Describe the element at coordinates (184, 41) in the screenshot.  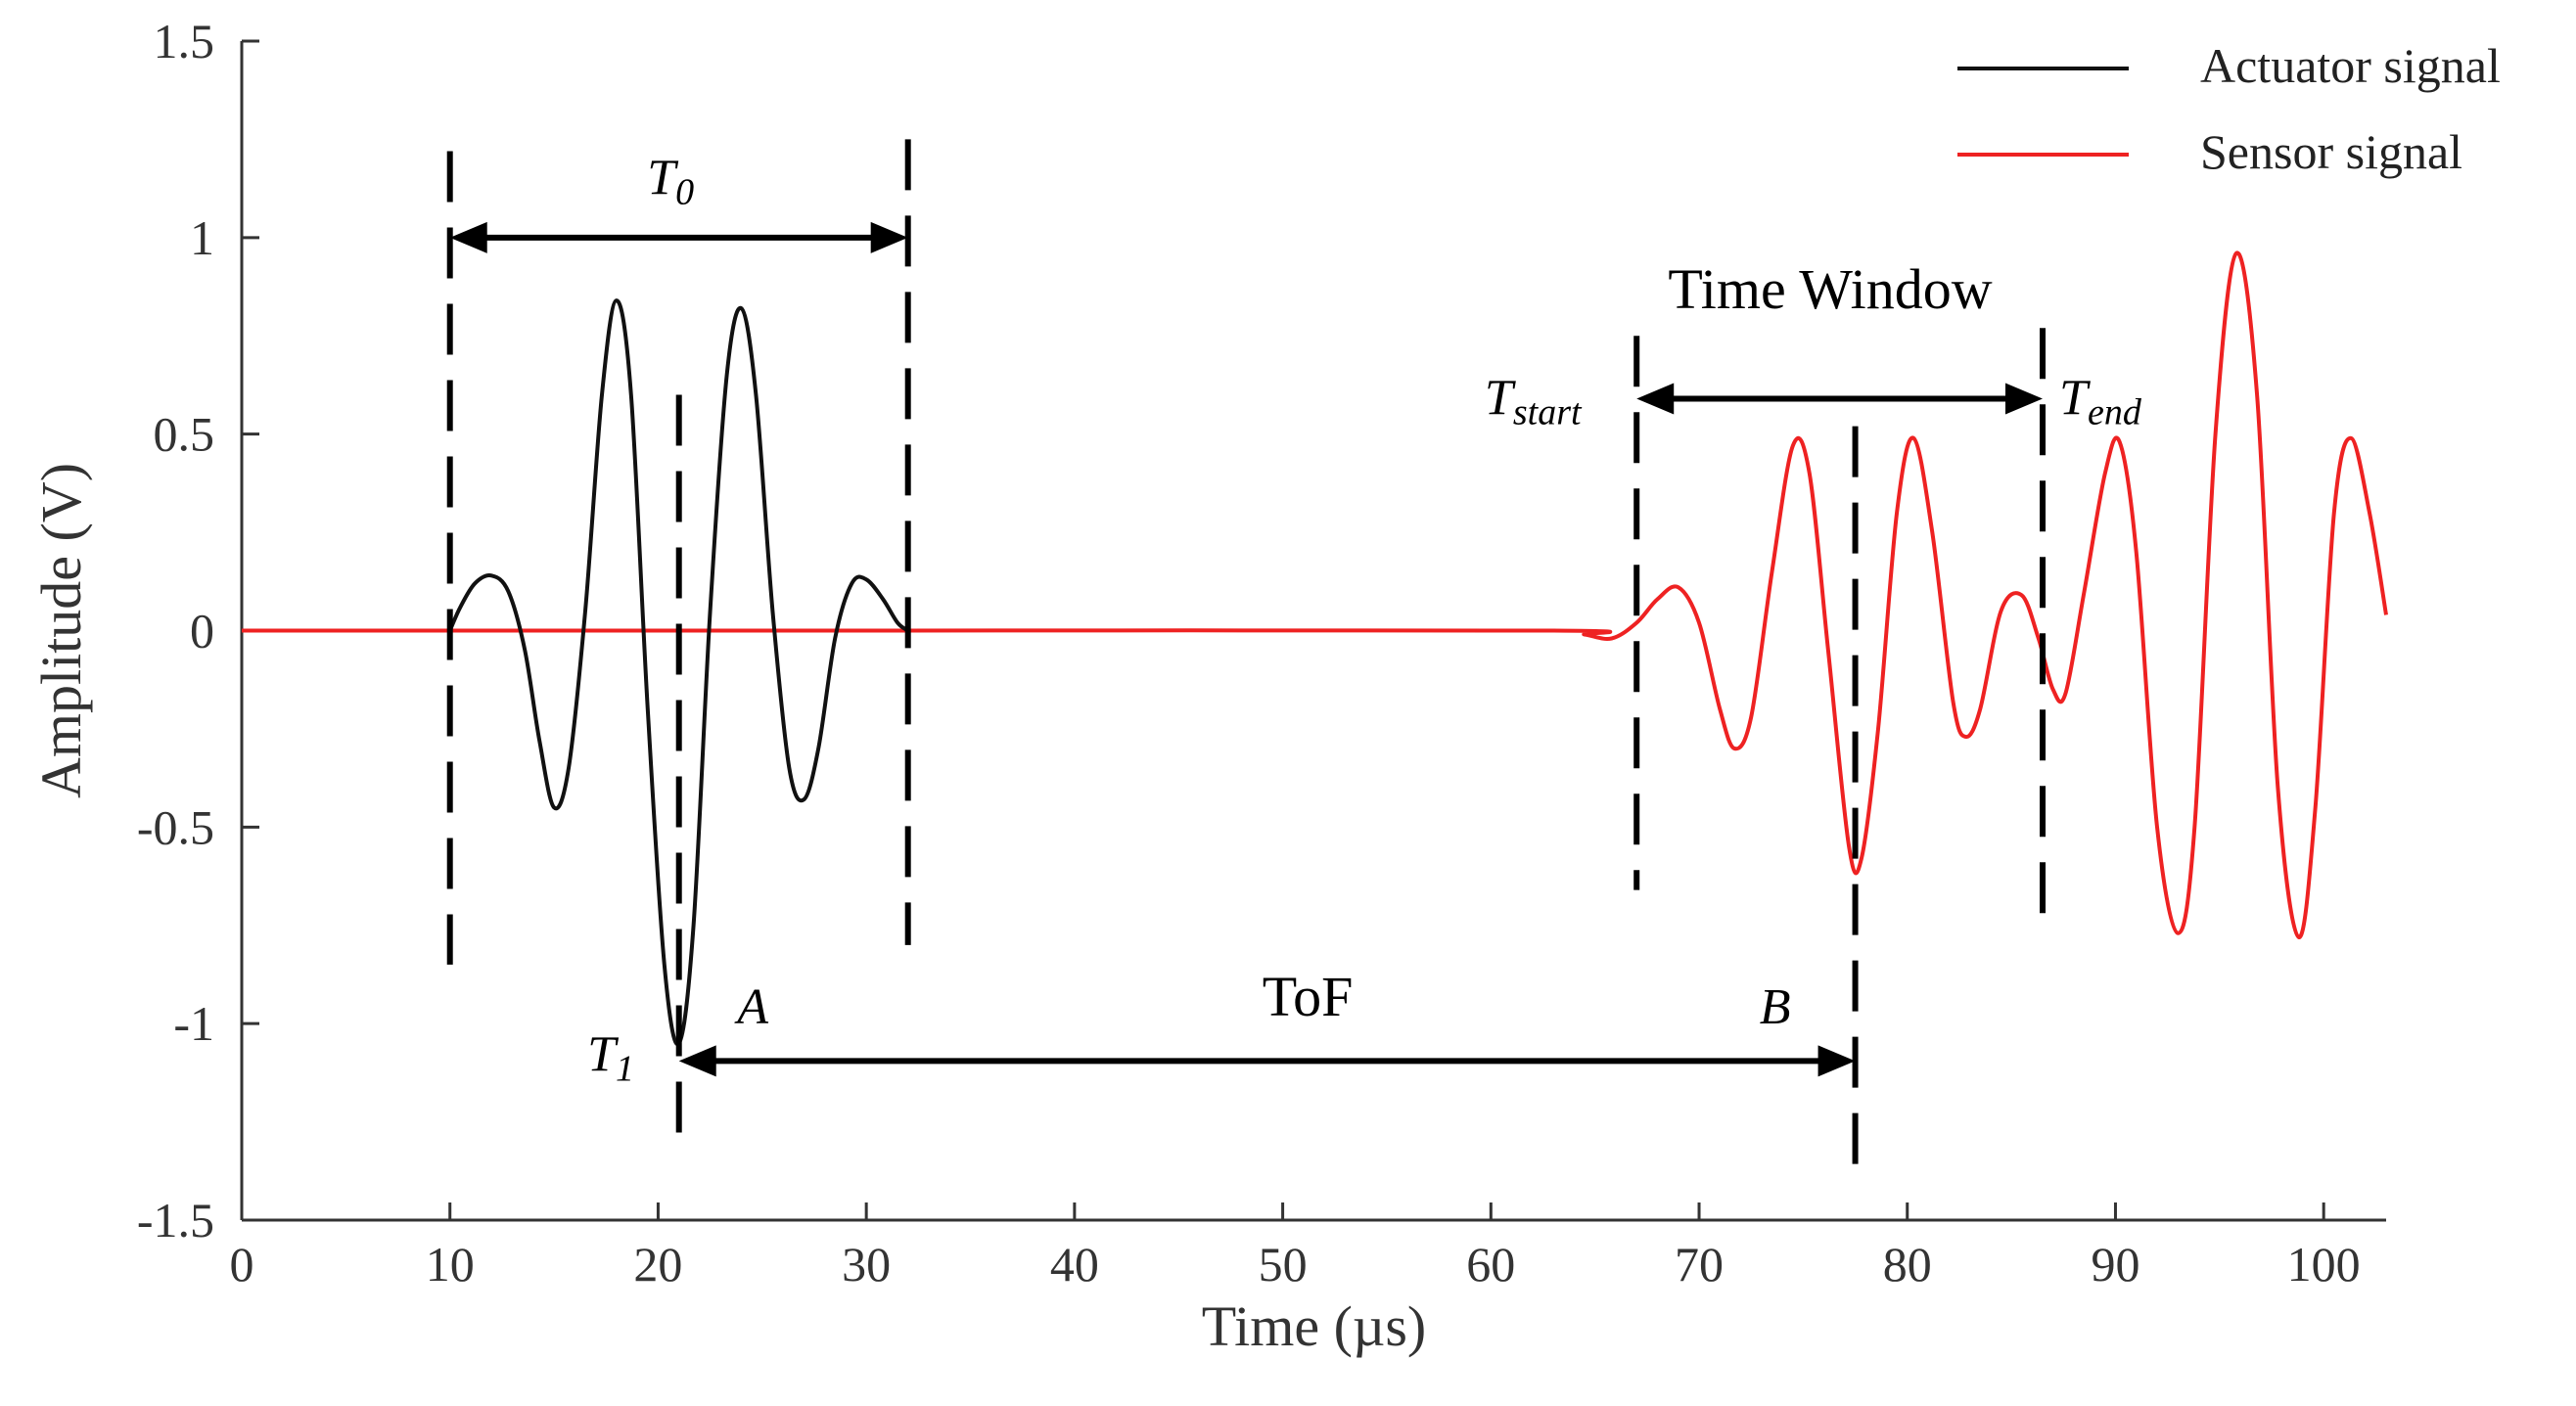
I see `y-tick-label: 1.5` at that location.